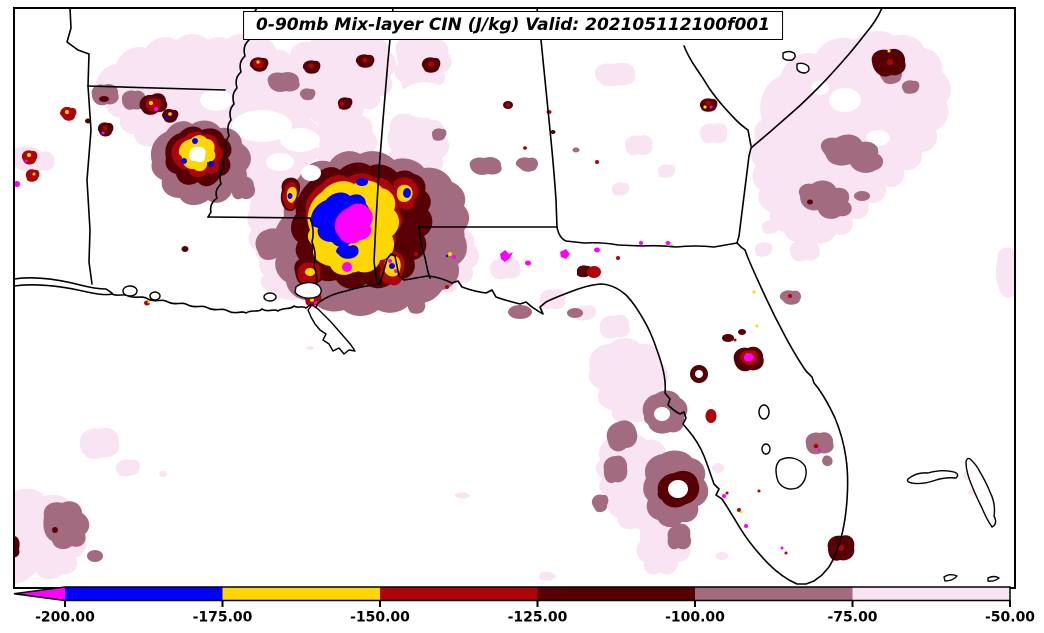  Describe the element at coordinates (259, 217) in the screenshot. I see `border-louisiana-mississippi` at that location.